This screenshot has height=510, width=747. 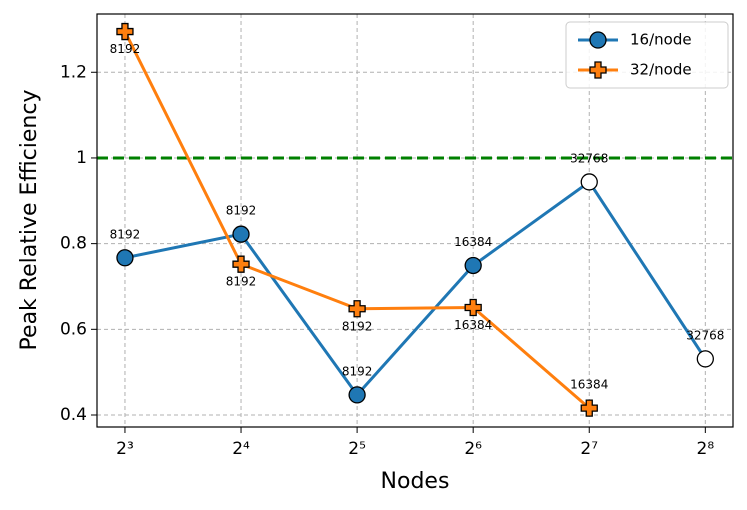 I want to click on legend-label: 32/node, so click(x=661, y=70).